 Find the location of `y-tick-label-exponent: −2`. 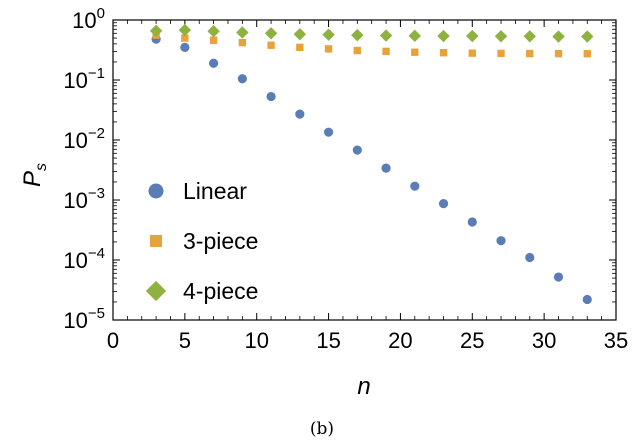

y-tick-label-exponent: −2 is located at coordinates (96, 133).